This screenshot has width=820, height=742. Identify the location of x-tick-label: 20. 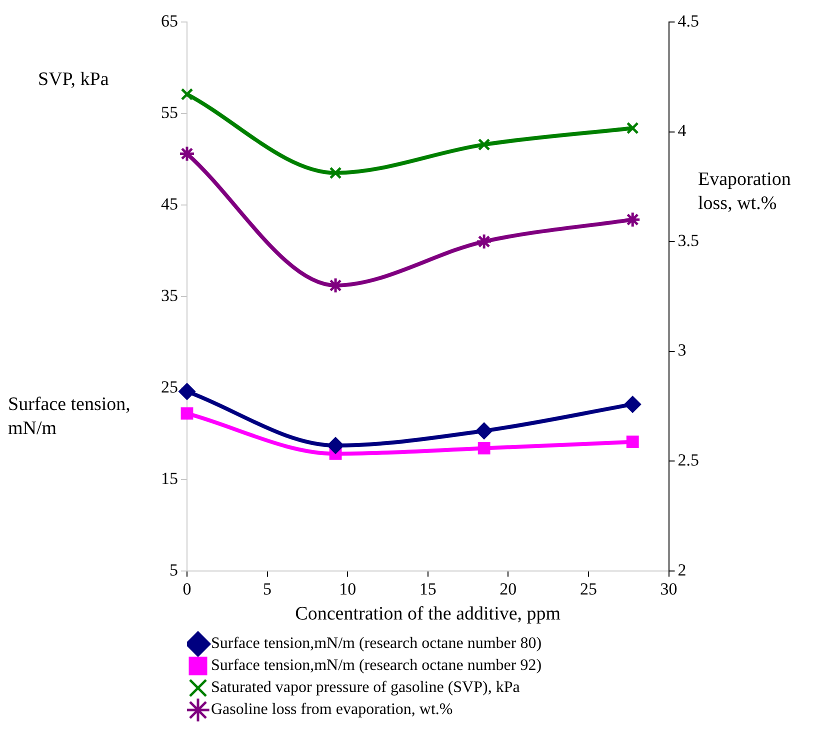
(508, 588).